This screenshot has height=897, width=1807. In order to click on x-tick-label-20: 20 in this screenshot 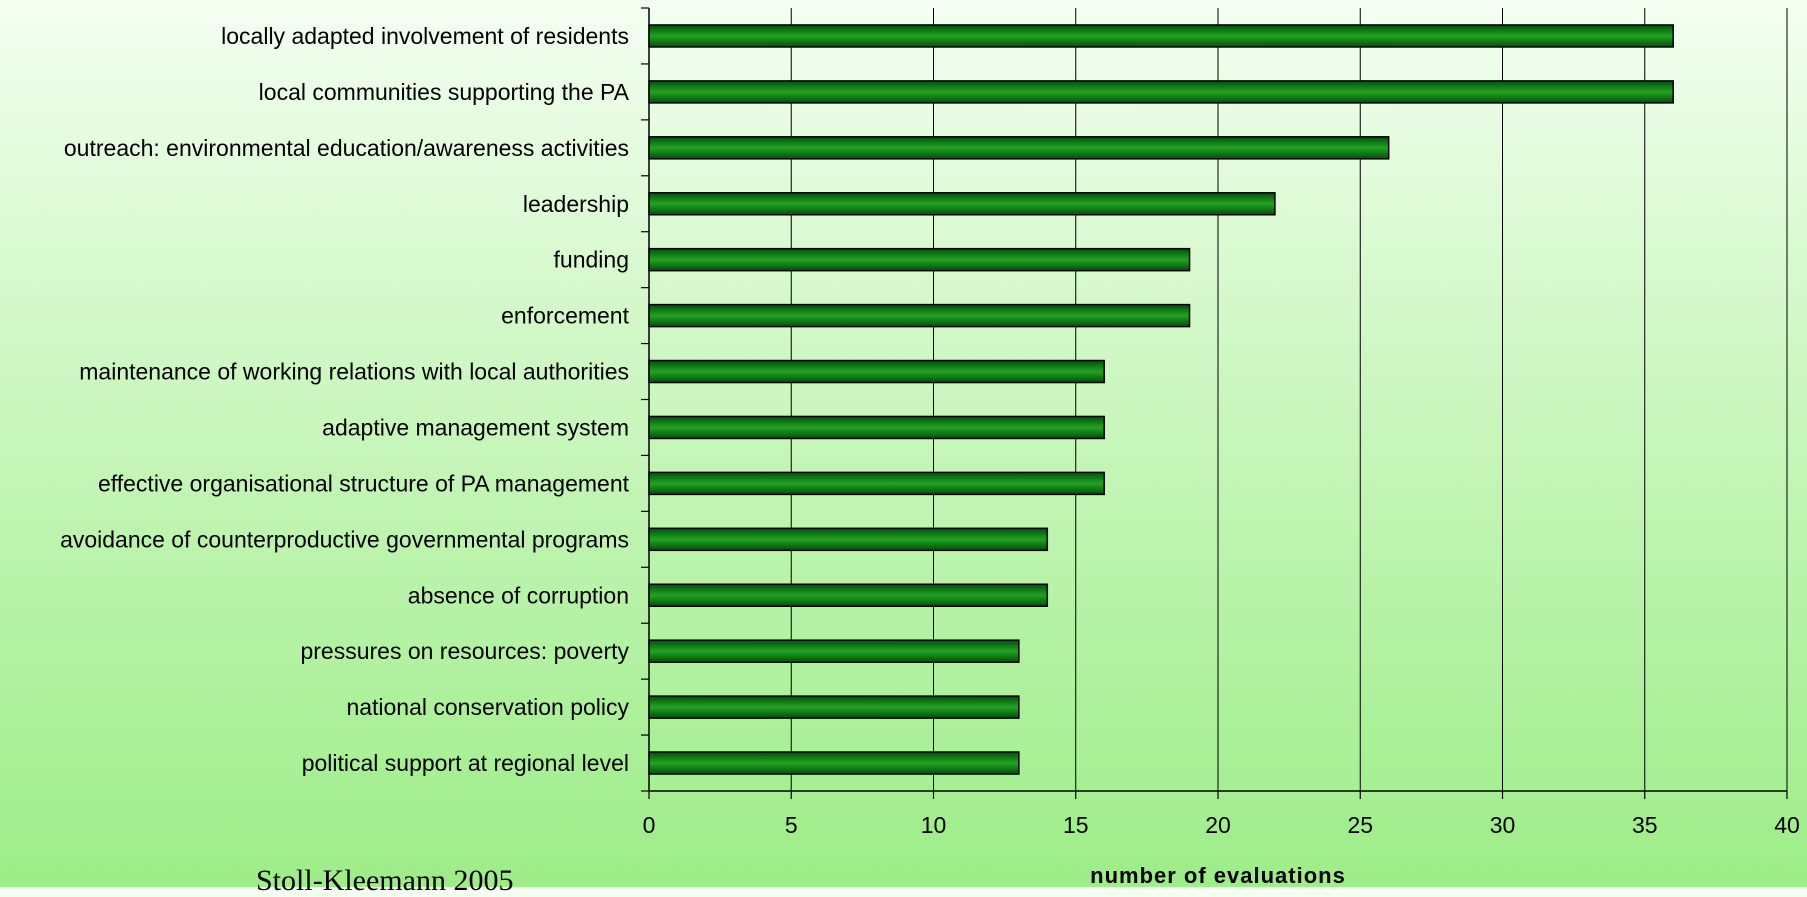, I will do `click(1218, 825)`.